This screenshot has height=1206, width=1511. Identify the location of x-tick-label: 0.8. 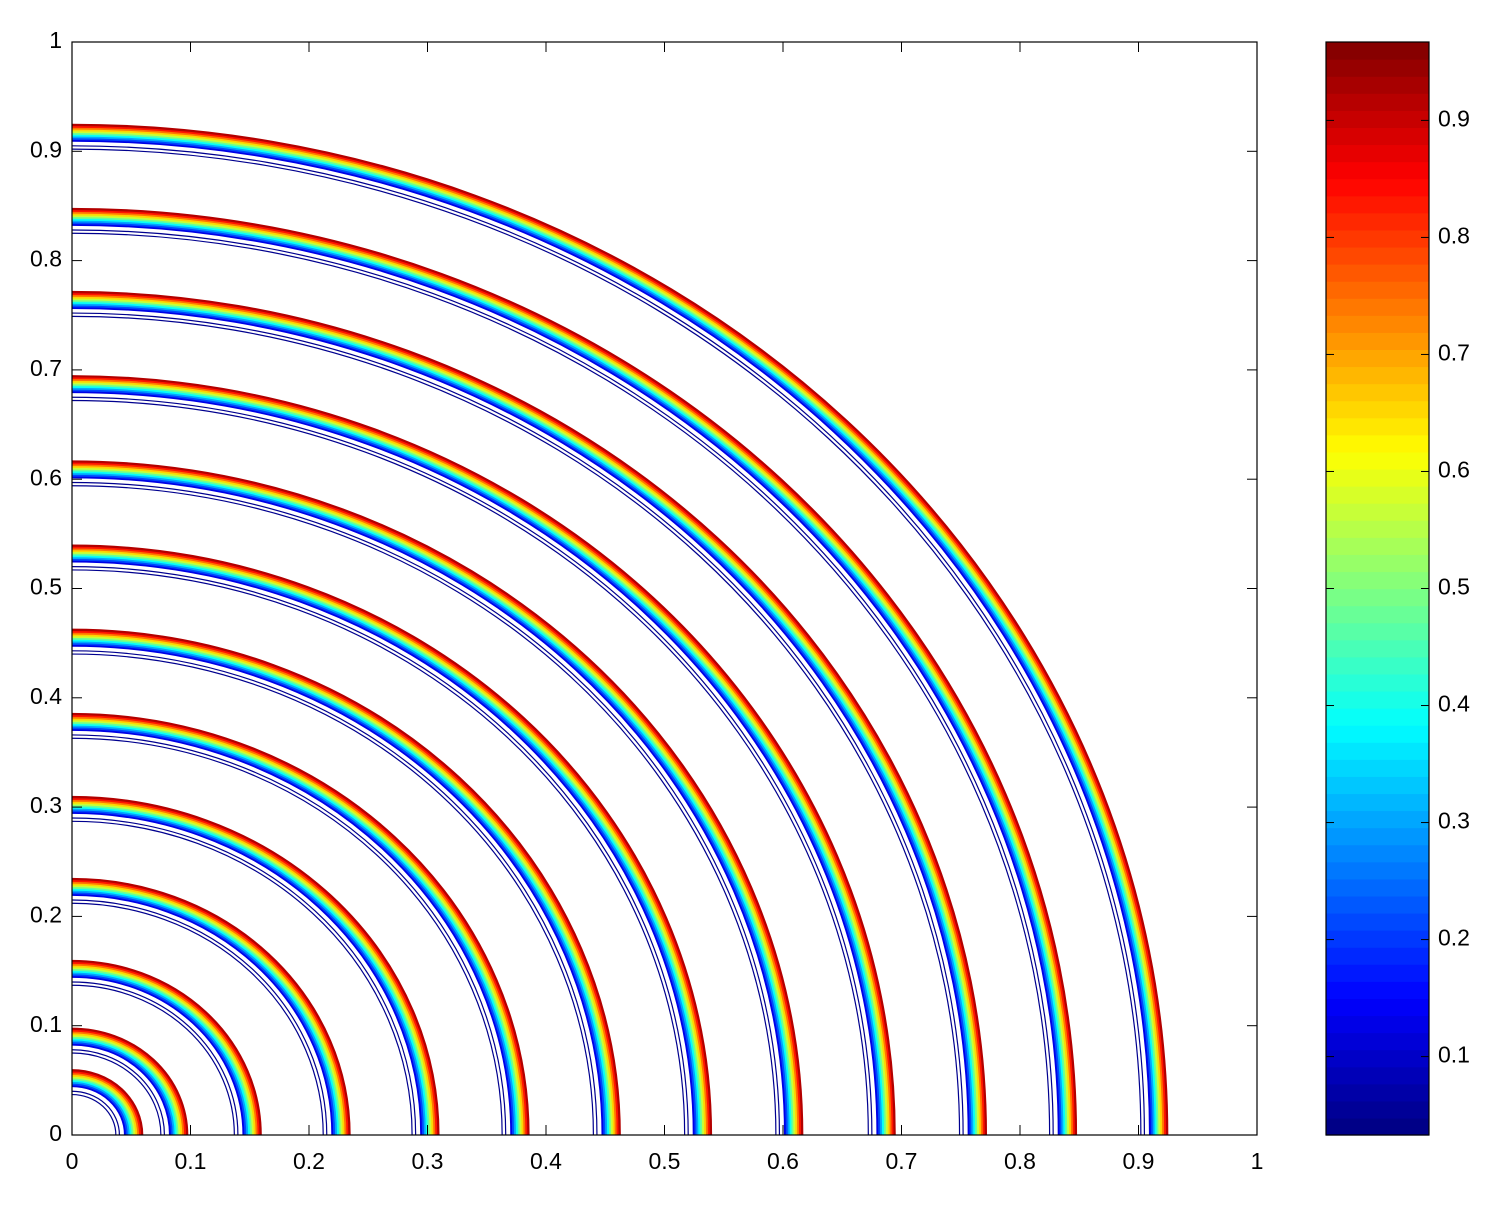
(1020, 1161).